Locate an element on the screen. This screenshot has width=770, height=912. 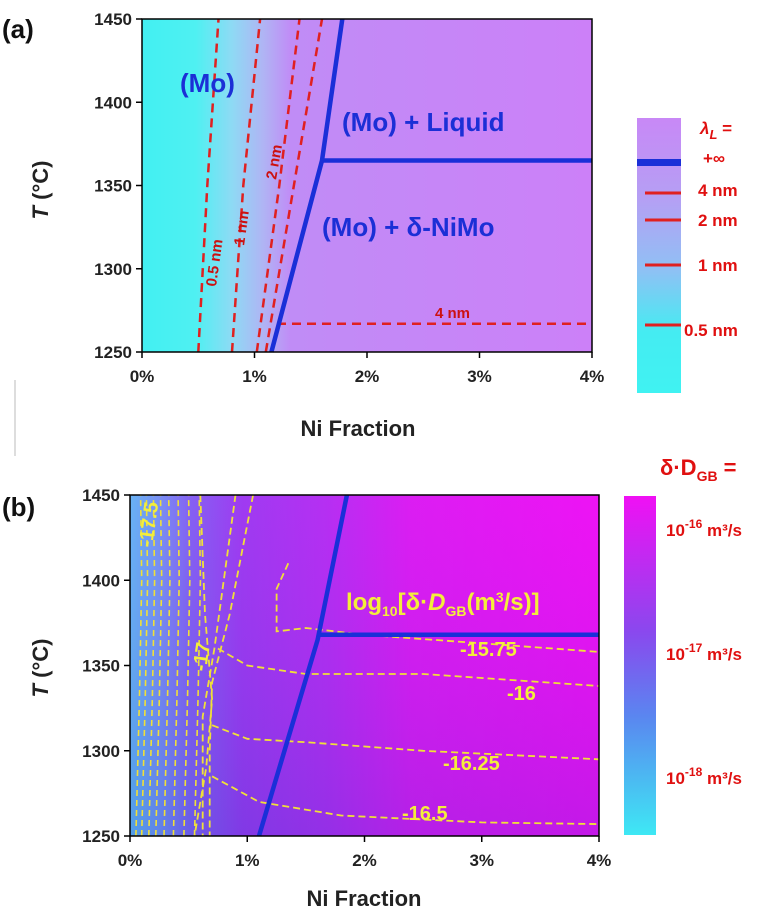
panel-a-y-tick-label: 1250 is located at coordinates (113, 352).